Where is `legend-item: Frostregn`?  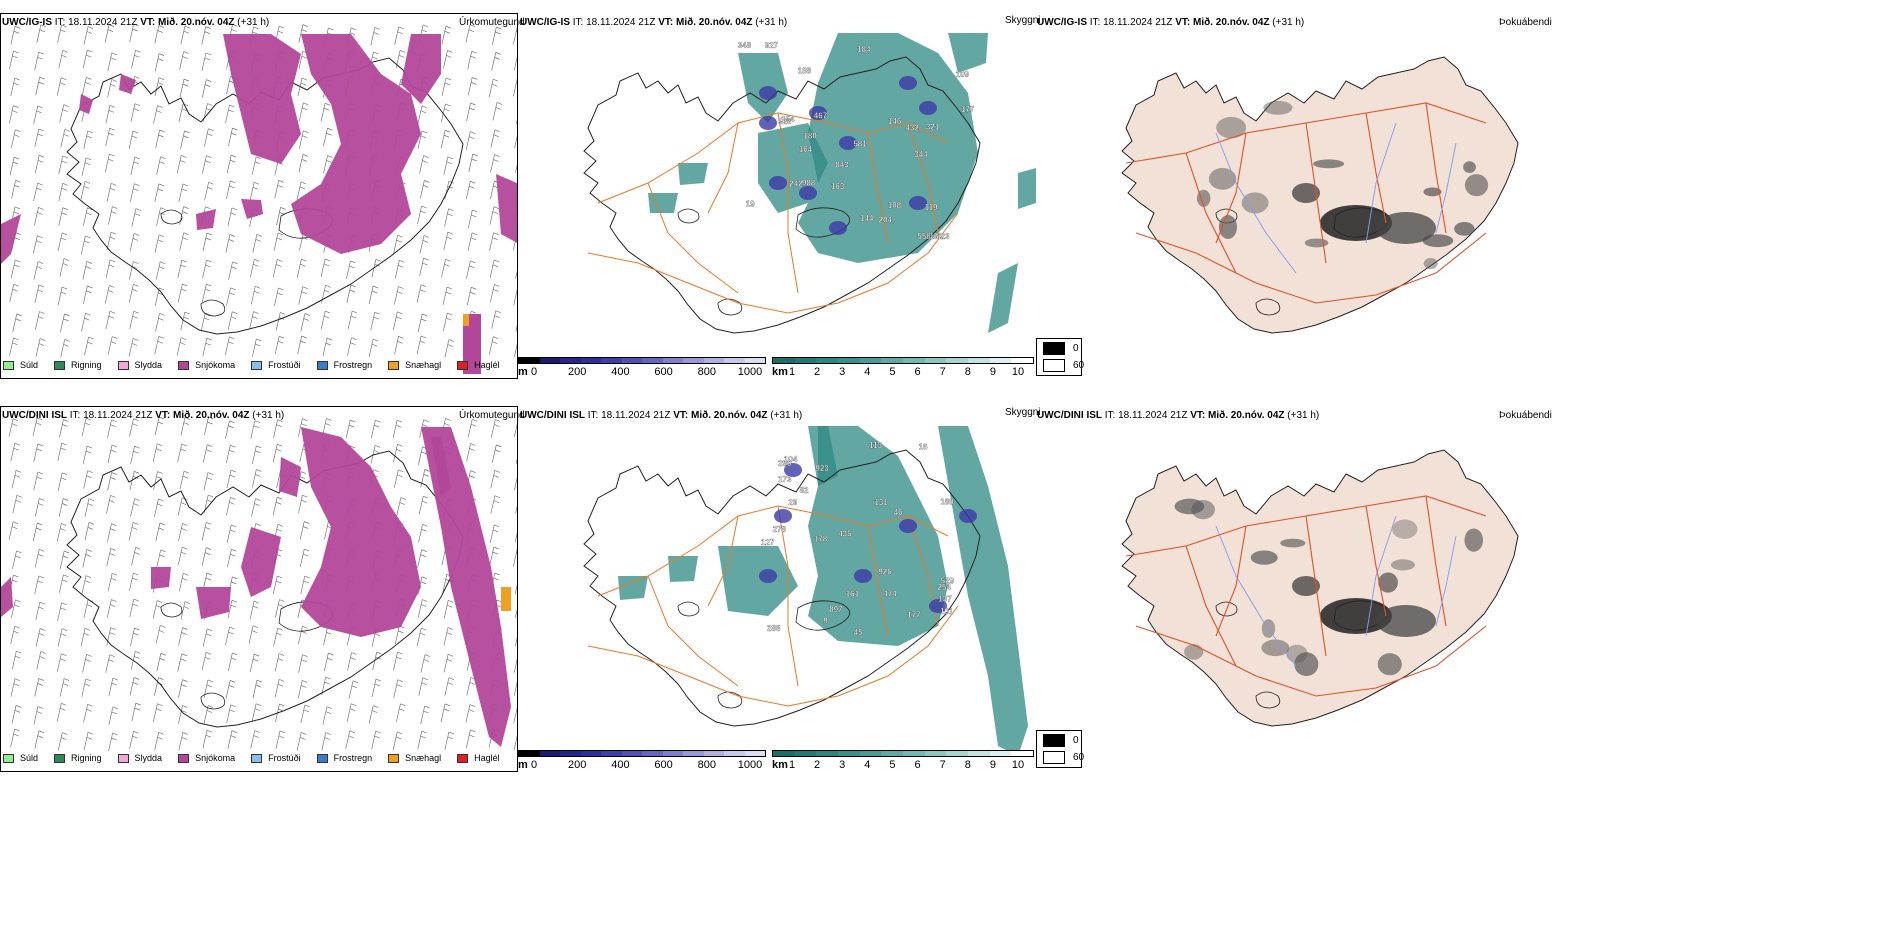 legend-item: Frostregn is located at coordinates (344, 758).